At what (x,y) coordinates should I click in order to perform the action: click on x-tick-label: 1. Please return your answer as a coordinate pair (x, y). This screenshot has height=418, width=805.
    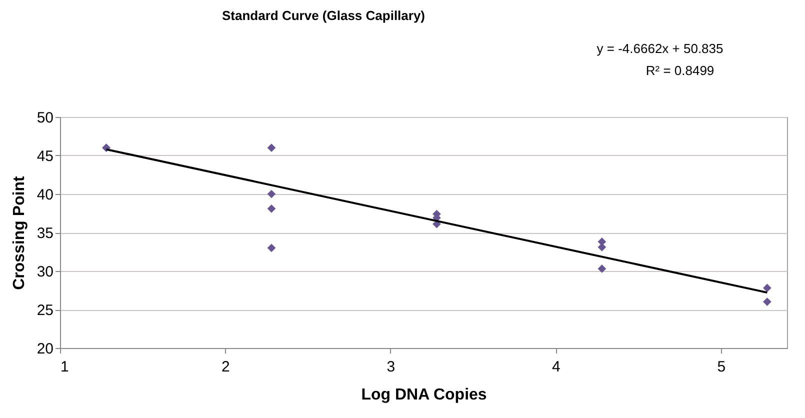
    Looking at the image, I should click on (64, 367).